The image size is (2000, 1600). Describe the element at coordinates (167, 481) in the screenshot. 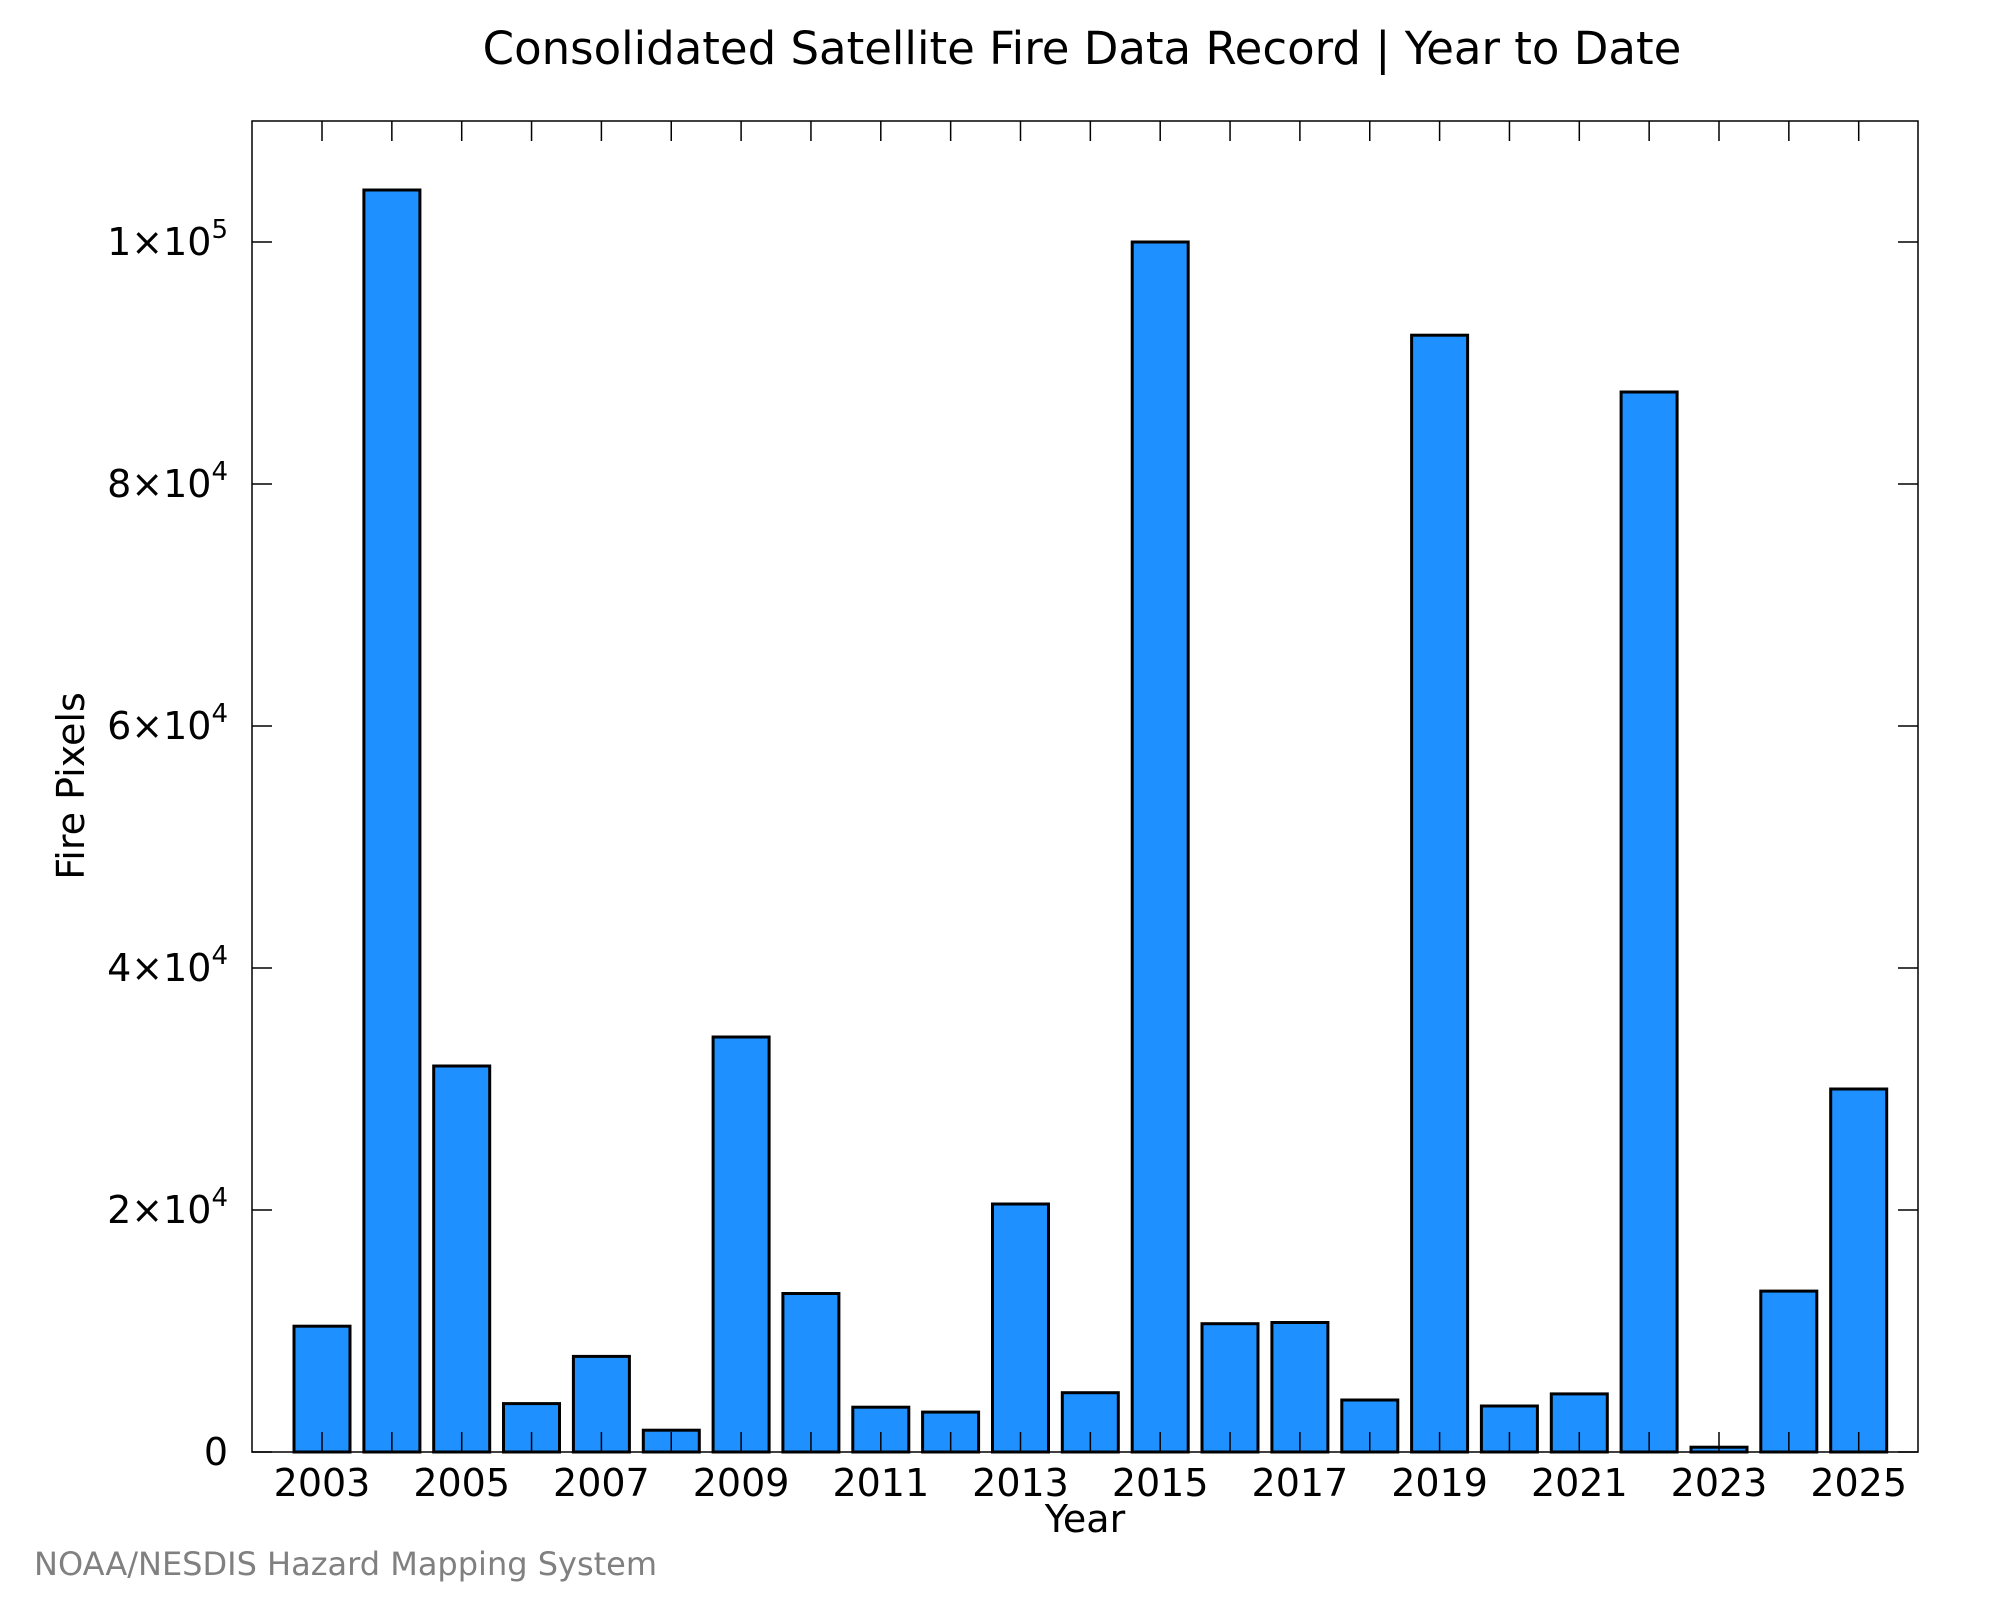

I see `y-tick-label: 8×10⁴` at that location.